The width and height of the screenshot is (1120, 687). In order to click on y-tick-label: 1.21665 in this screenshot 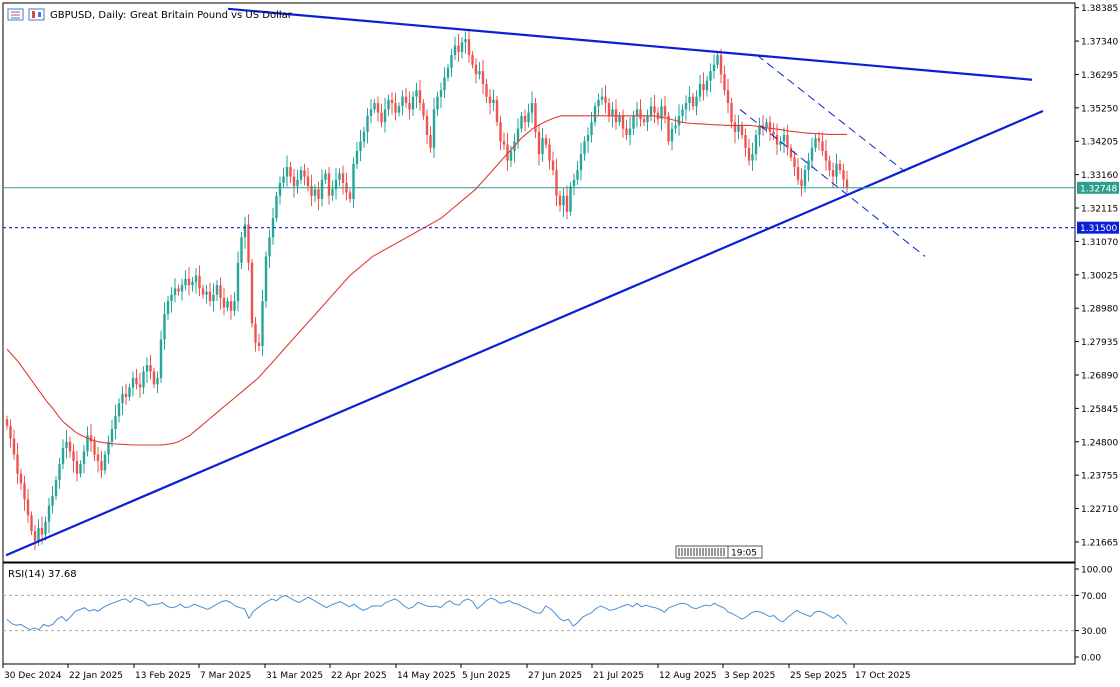, I will do `click(1099, 543)`.